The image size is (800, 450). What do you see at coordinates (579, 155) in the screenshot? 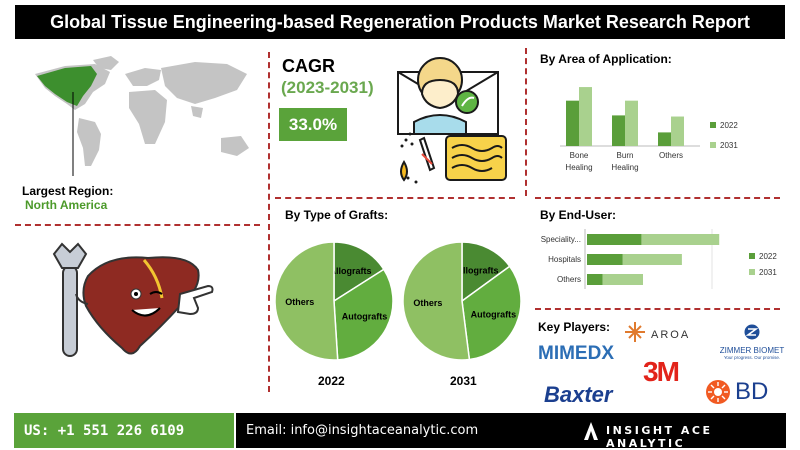
I see `x-tick-bone-healing: Bone` at bounding box center [579, 155].